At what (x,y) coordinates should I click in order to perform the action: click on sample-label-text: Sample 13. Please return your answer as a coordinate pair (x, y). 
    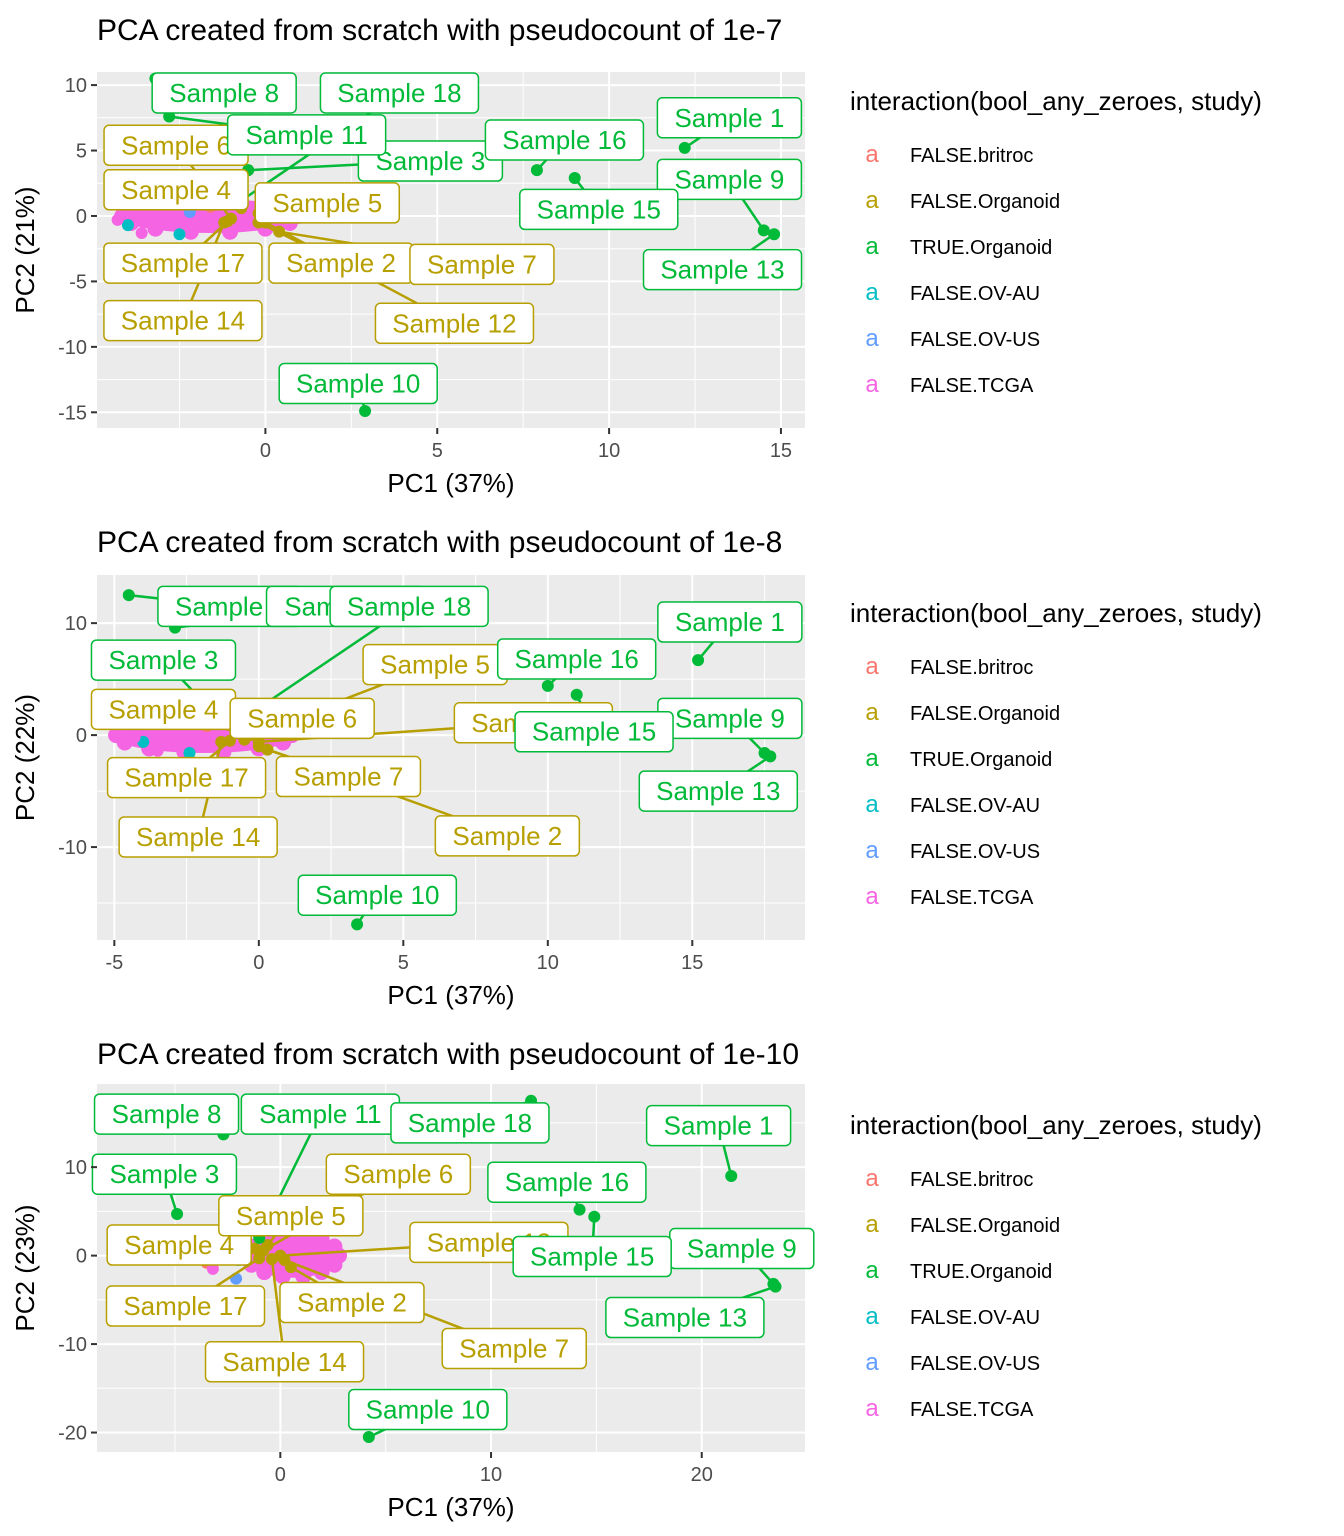
    Looking at the image, I should click on (718, 791).